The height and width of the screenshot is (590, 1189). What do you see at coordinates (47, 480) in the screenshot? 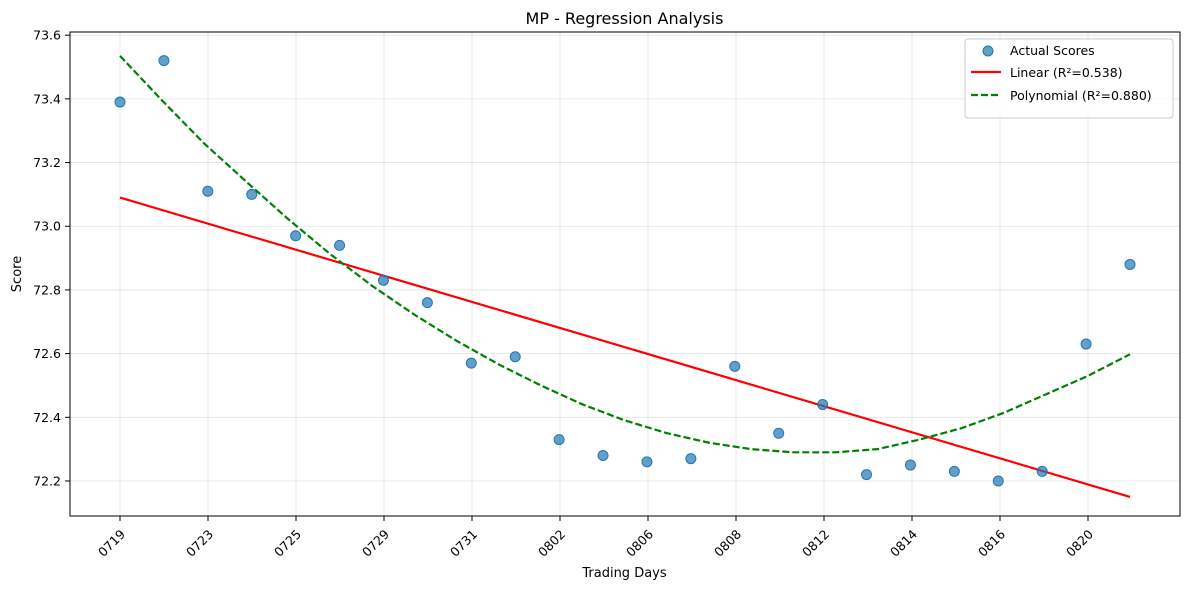
I see `y-tick-label: 72.2` at bounding box center [47, 480].